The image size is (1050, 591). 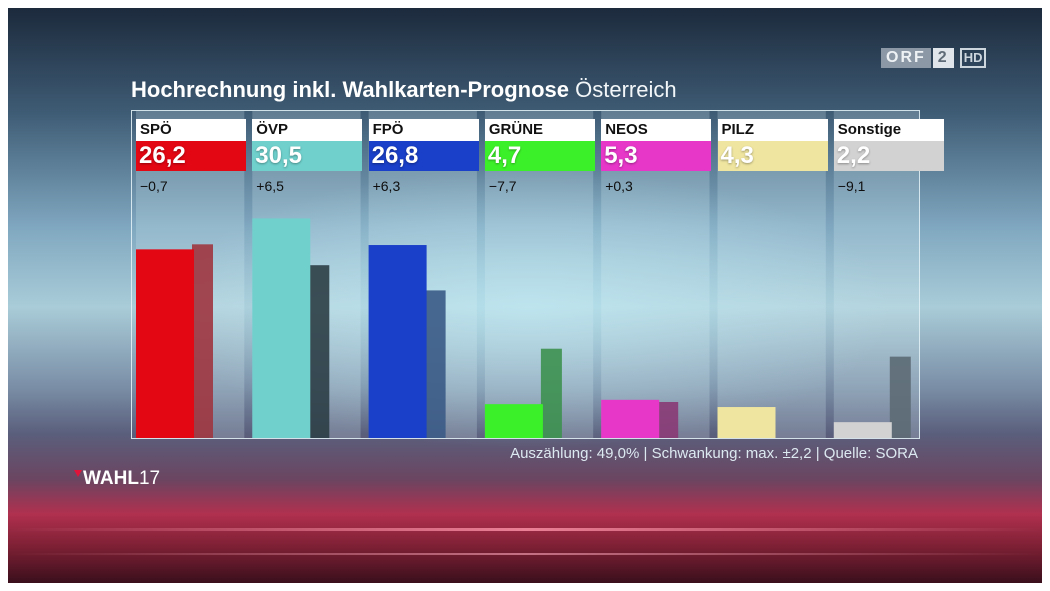 What do you see at coordinates (149, 478) in the screenshot?
I see `wahl-logo-year: 17` at bounding box center [149, 478].